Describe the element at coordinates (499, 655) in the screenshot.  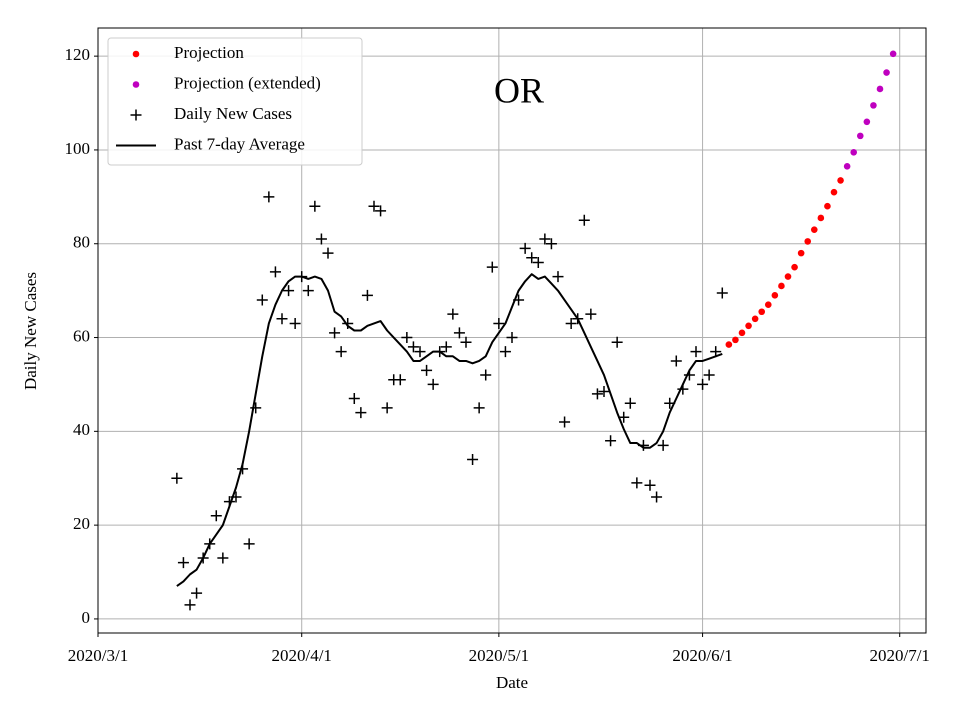
I see `x-tick-label: 2020/5/1` at that location.